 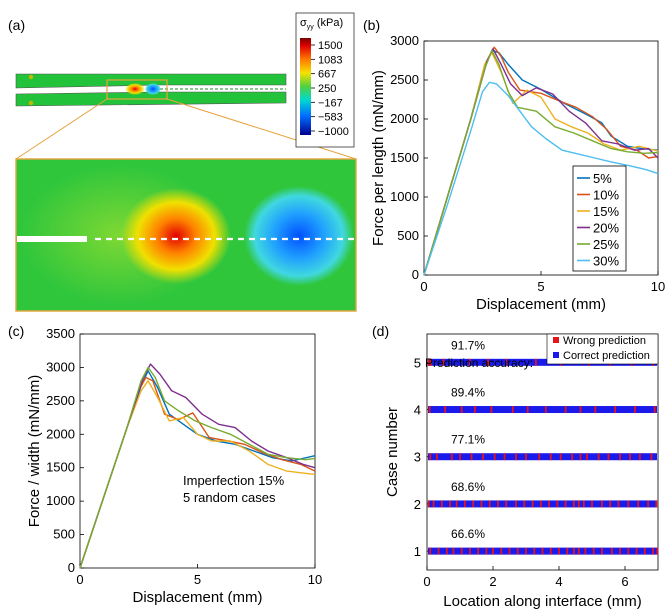 I want to click on accuracy-case-1: 66.6%, so click(x=468, y=534).